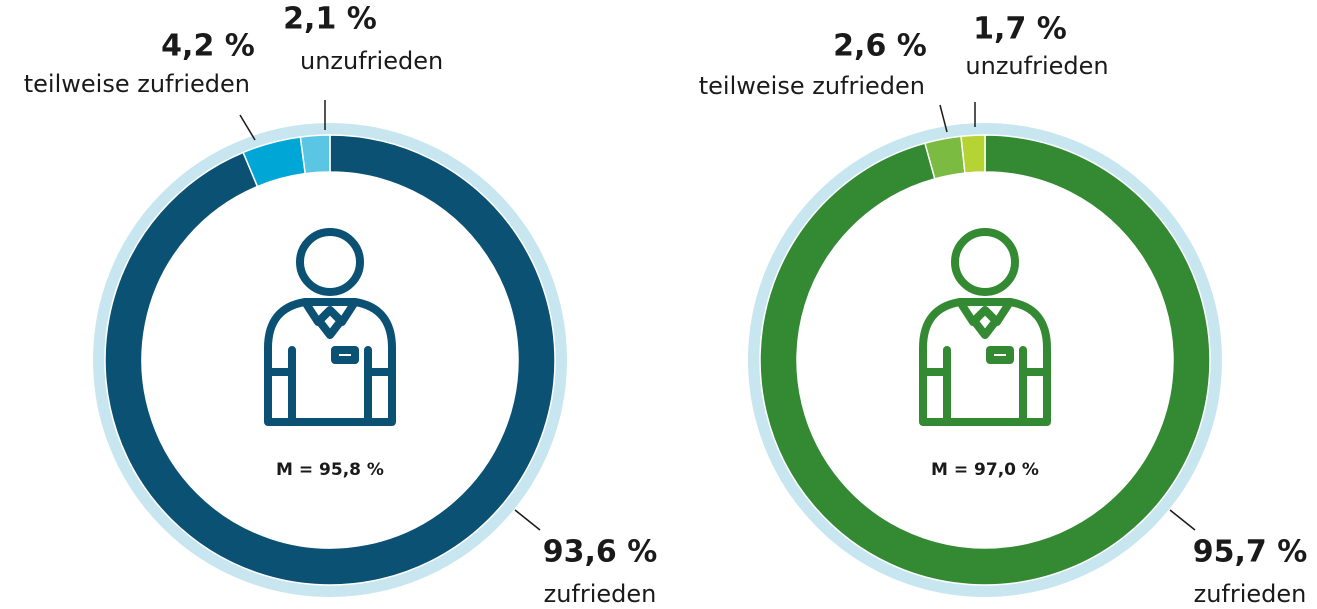 This screenshot has width=1317, height=609. I want to click on value-label: 4,2 %, so click(208, 46).